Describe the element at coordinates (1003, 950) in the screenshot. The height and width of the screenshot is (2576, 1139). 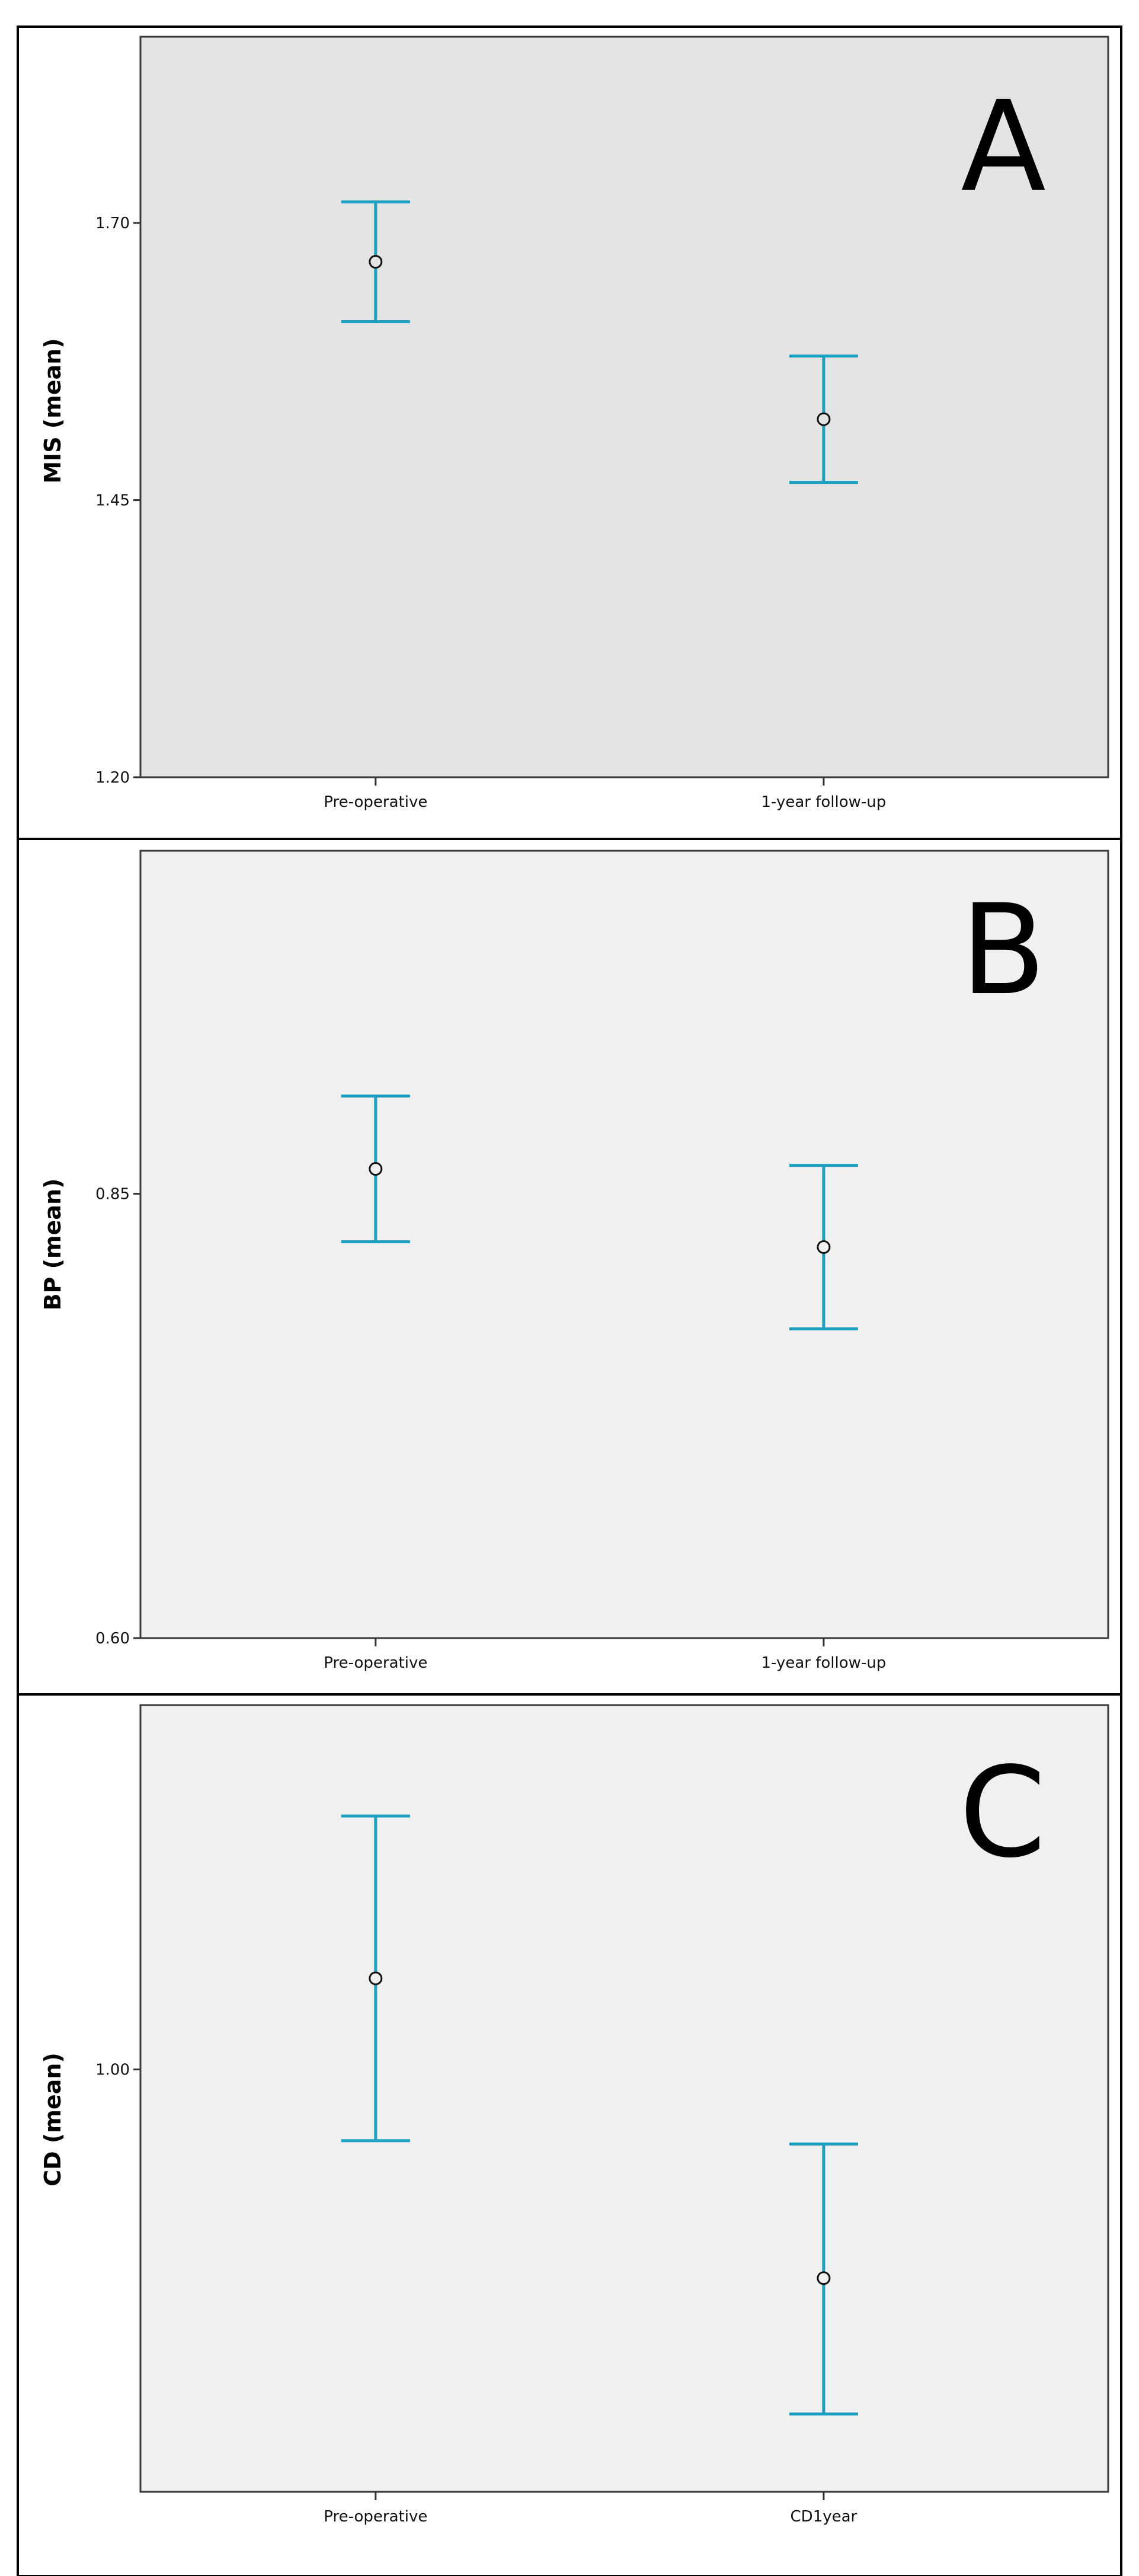
I see `panel-letter: B` at that location.